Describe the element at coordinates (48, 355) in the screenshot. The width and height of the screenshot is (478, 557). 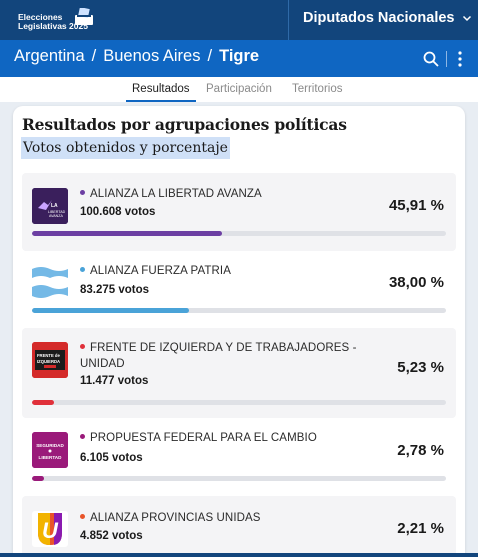
I see `svg-text: FRENTE de` at that location.